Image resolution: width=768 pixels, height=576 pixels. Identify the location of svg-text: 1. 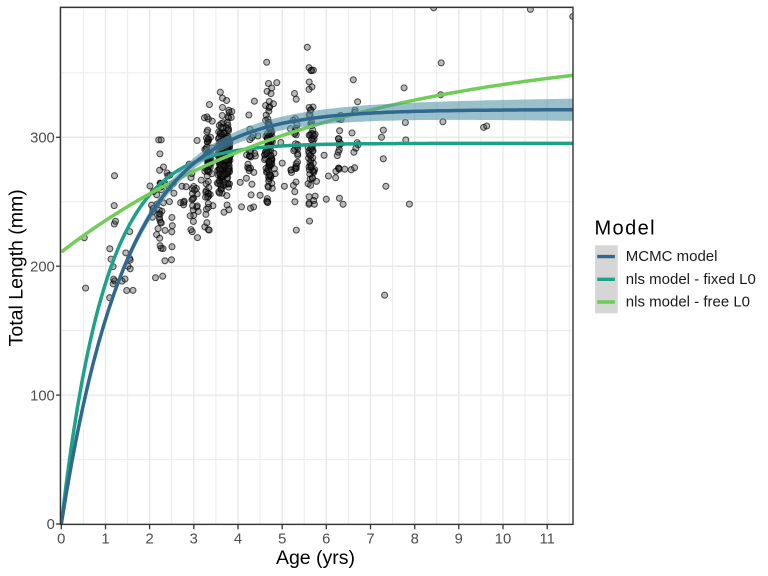
(105, 540).